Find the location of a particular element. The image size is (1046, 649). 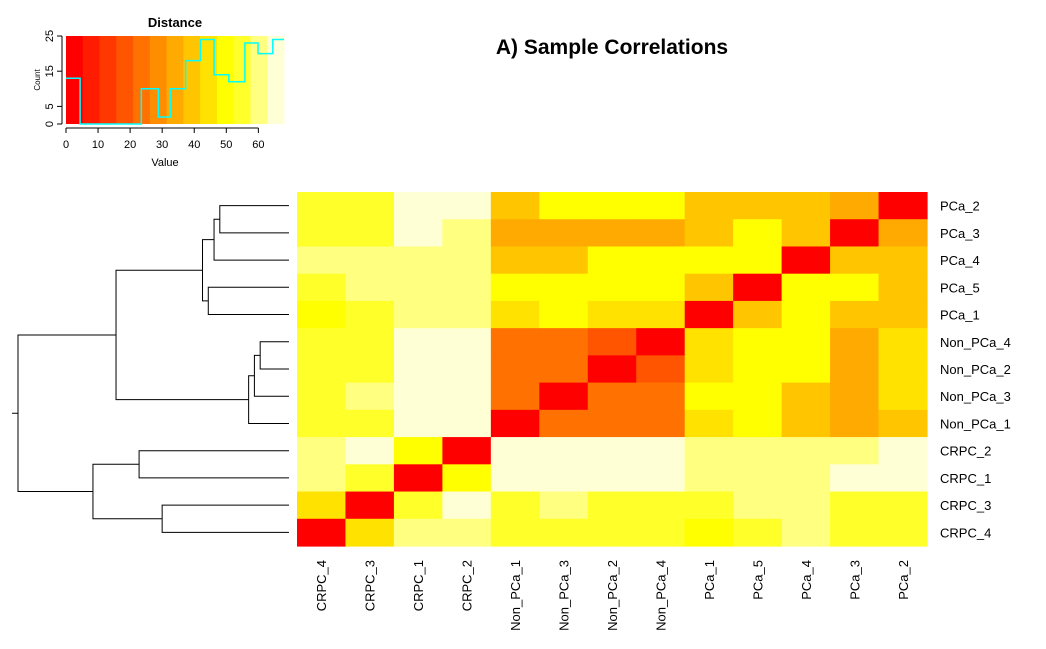

color-key: Distance 0 10 20 30 40 50 60 Value 0 5 15 25 Count is located at coordinates (159, 92).